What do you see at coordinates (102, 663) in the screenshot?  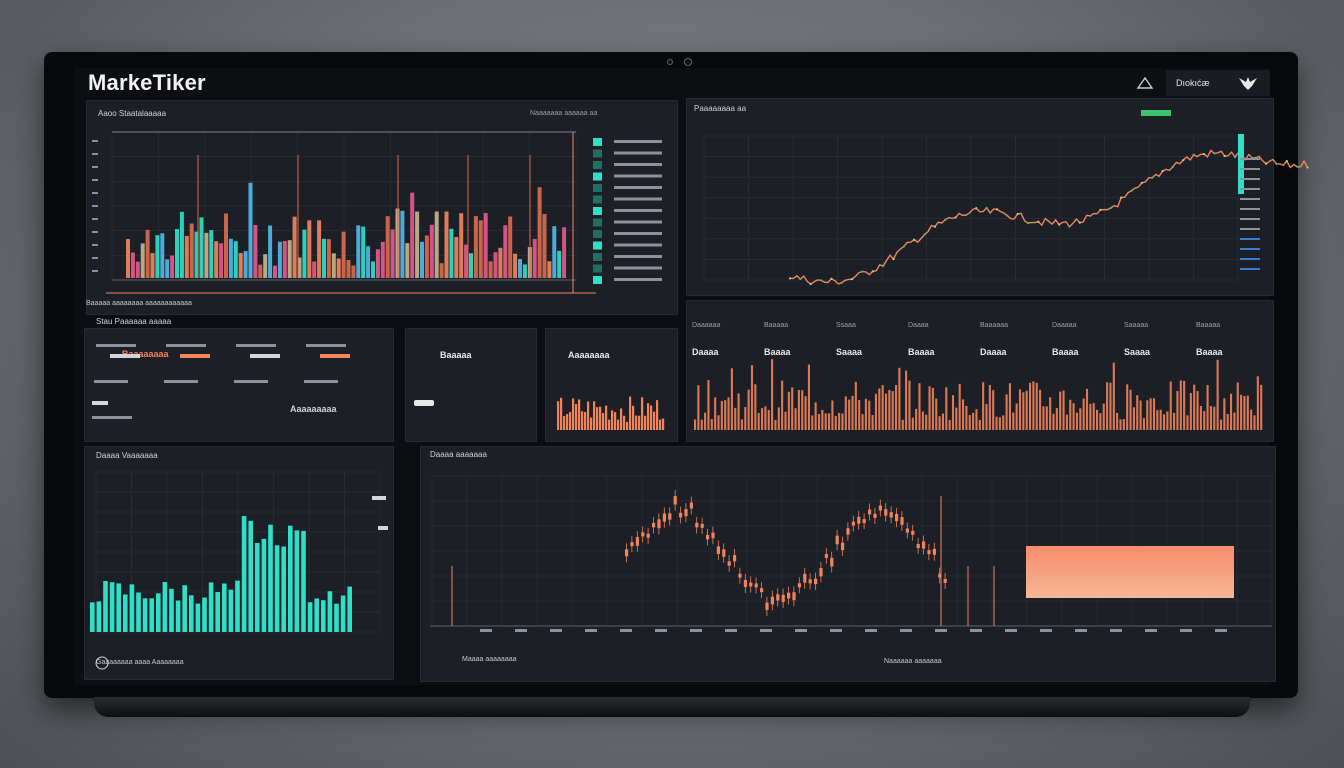 I see `status-ring` at bounding box center [102, 663].